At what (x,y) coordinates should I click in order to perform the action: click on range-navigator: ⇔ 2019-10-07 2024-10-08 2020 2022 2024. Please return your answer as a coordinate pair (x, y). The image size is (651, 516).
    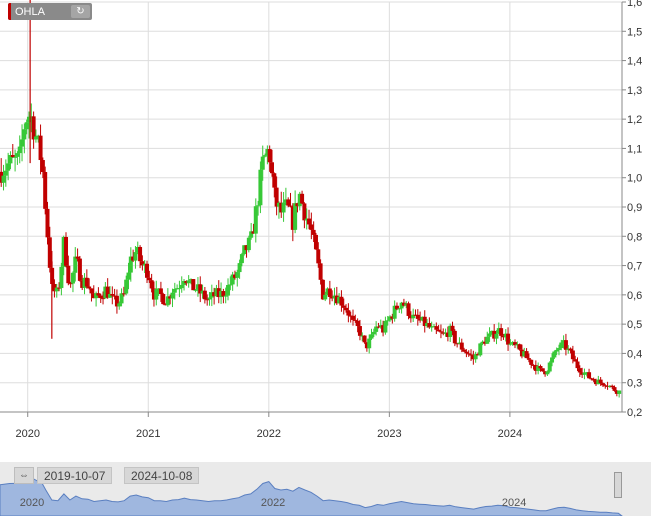
    Looking at the image, I should click on (325, 489).